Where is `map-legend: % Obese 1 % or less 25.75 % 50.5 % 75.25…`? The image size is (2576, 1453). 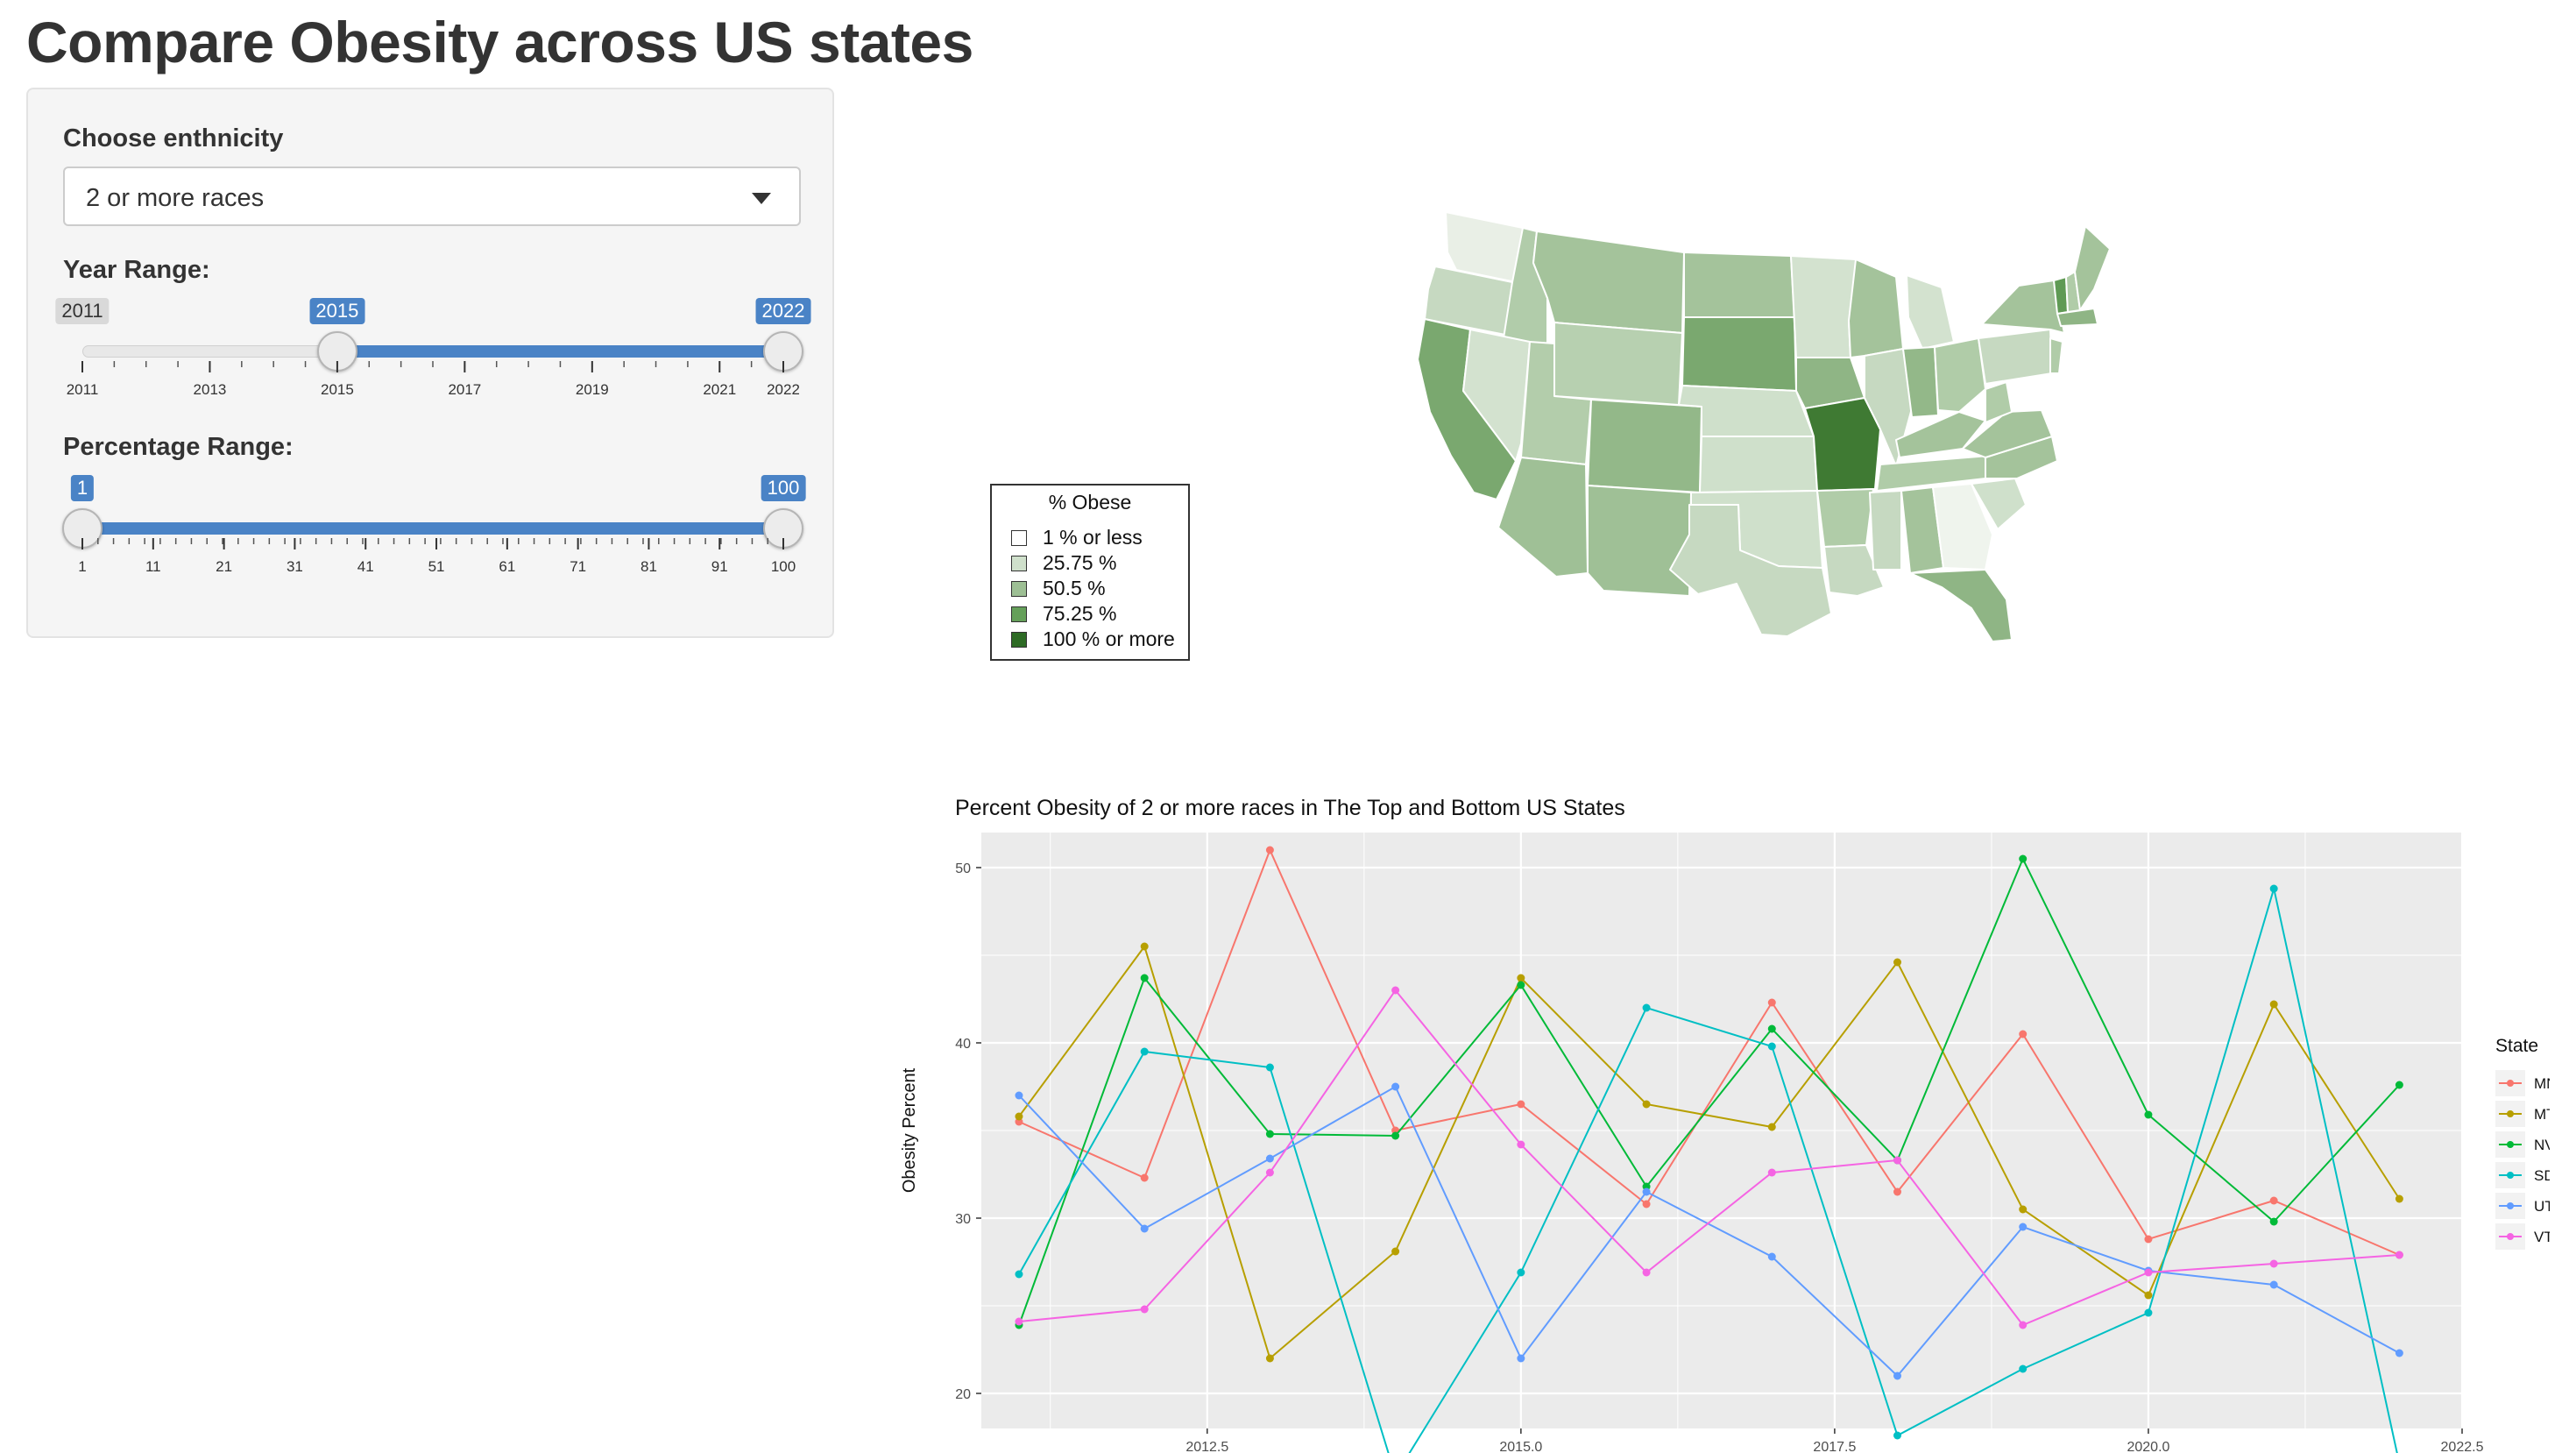 map-legend: % Obese 1 % or less 25.75 % 50.5 % 75.25… is located at coordinates (1090, 572).